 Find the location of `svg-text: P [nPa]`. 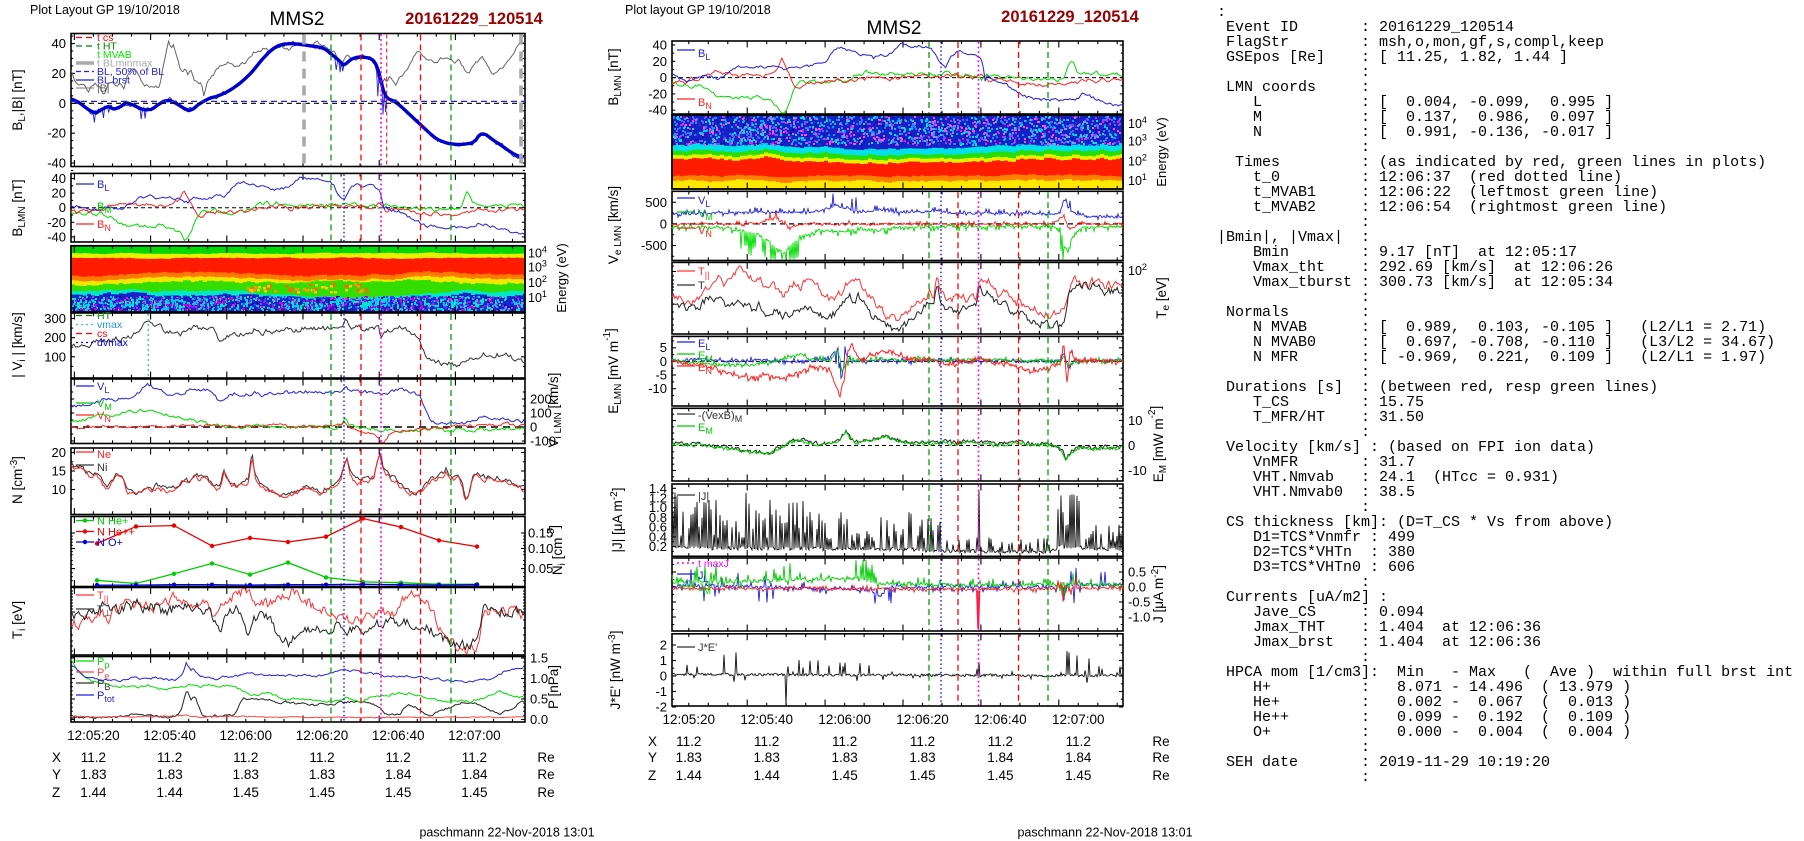

svg-text: P [nPa] is located at coordinates (553, 687).